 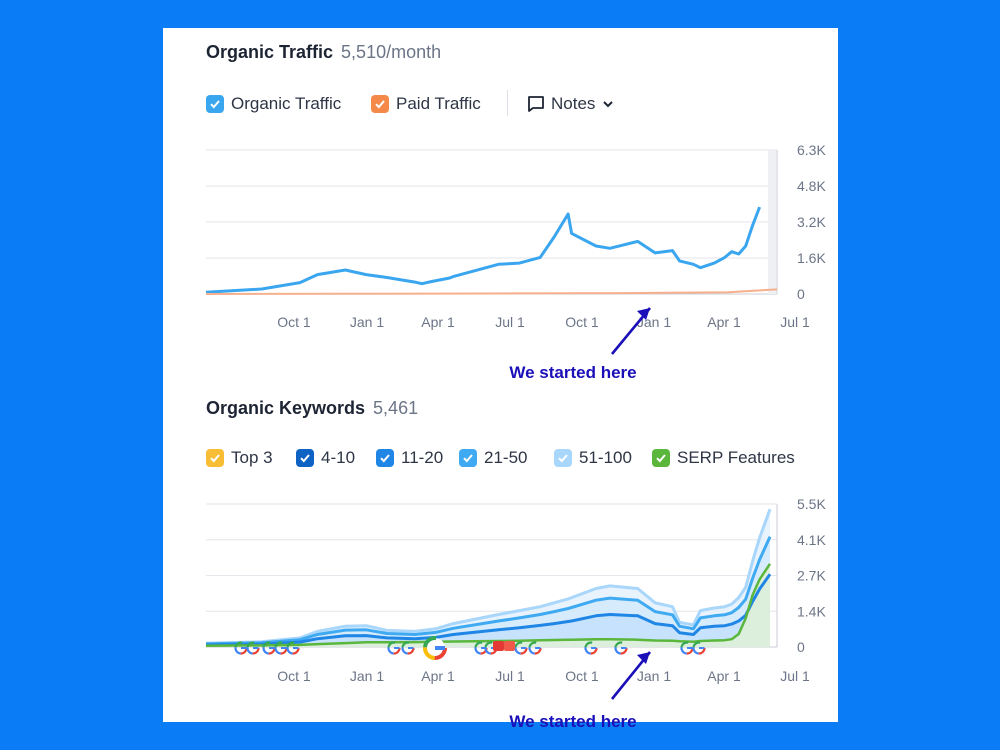 I want to click on legend-paid-traffic: Paid Traffic, so click(x=426, y=104).